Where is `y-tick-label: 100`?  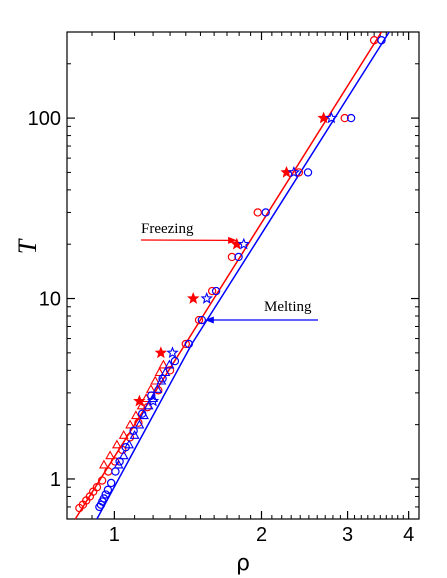
y-tick-label: 100 is located at coordinates (44, 119).